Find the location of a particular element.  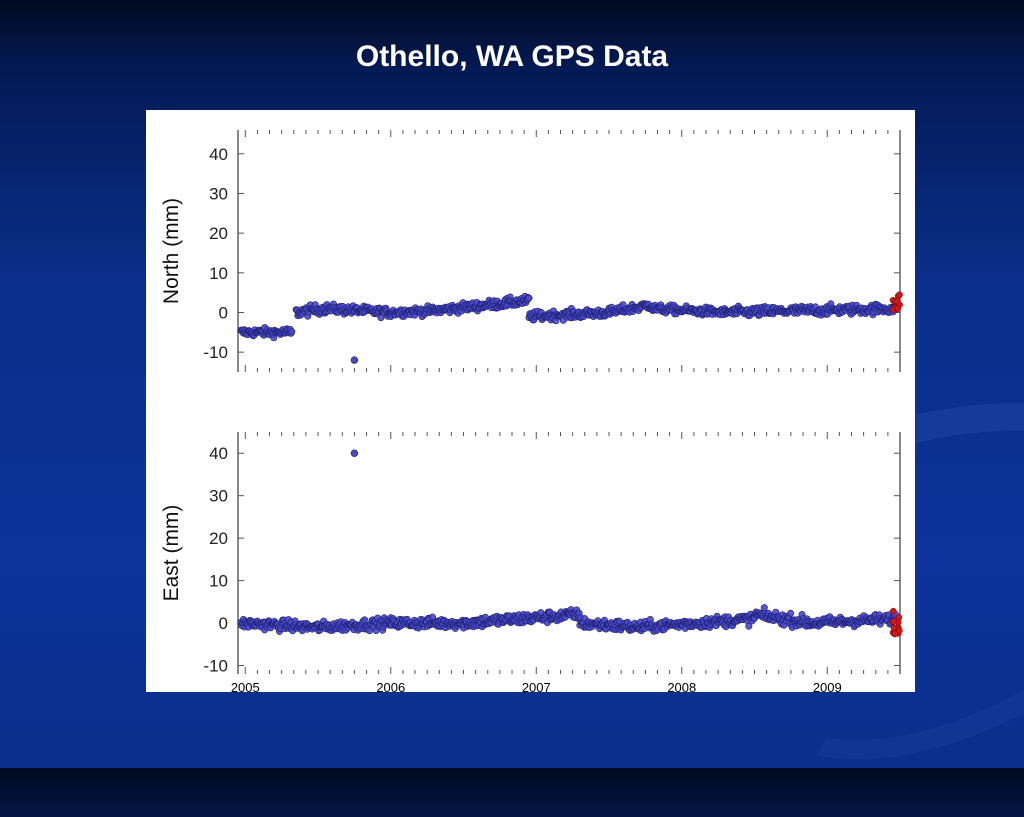

slide-title: Othello, WA GPS Data is located at coordinates (512, 56).